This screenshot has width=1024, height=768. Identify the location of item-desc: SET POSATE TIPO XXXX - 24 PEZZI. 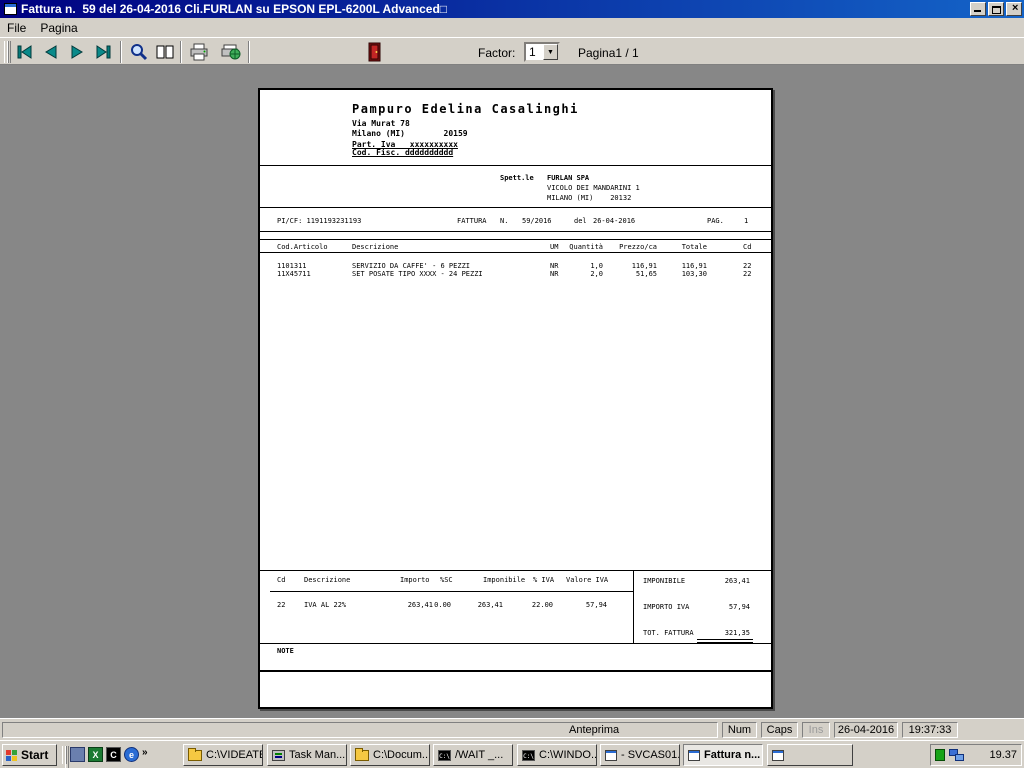
(417, 274).